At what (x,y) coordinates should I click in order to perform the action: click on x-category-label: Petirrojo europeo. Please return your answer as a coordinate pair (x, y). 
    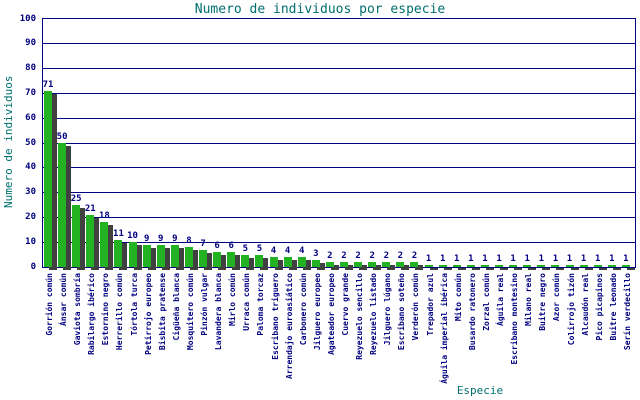
    Looking at the image, I should click on (148, 314).